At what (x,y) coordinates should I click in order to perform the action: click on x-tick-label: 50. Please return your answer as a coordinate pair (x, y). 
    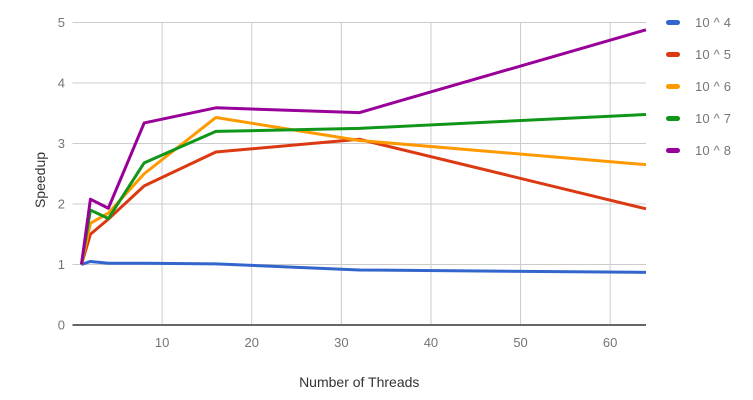
    Looking at the image, I should click on (520, 342).